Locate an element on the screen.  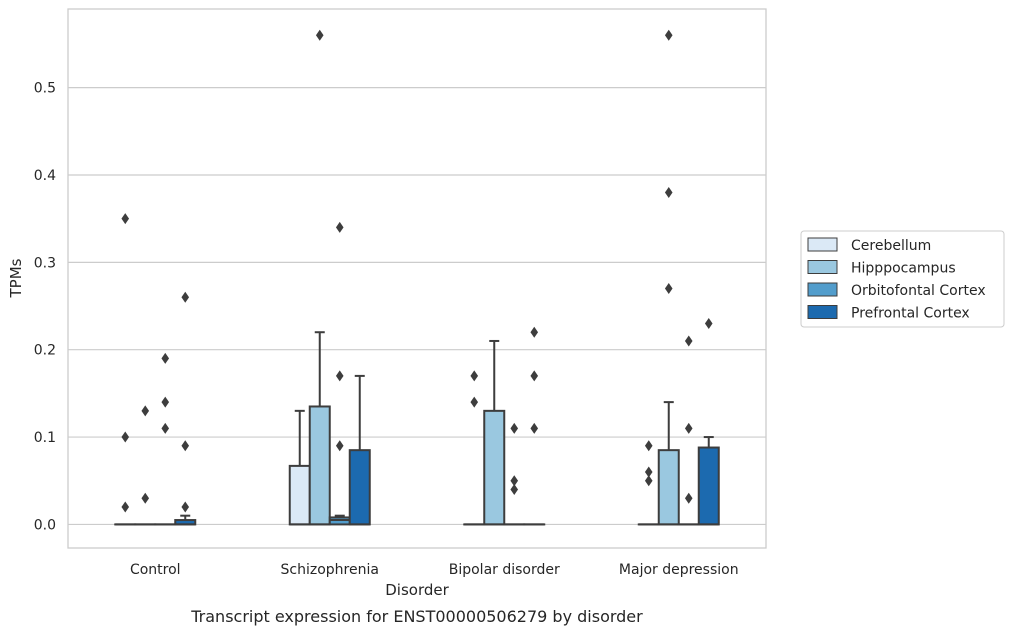
x-axis-label: Disorder is located at coordinates (417, 590).